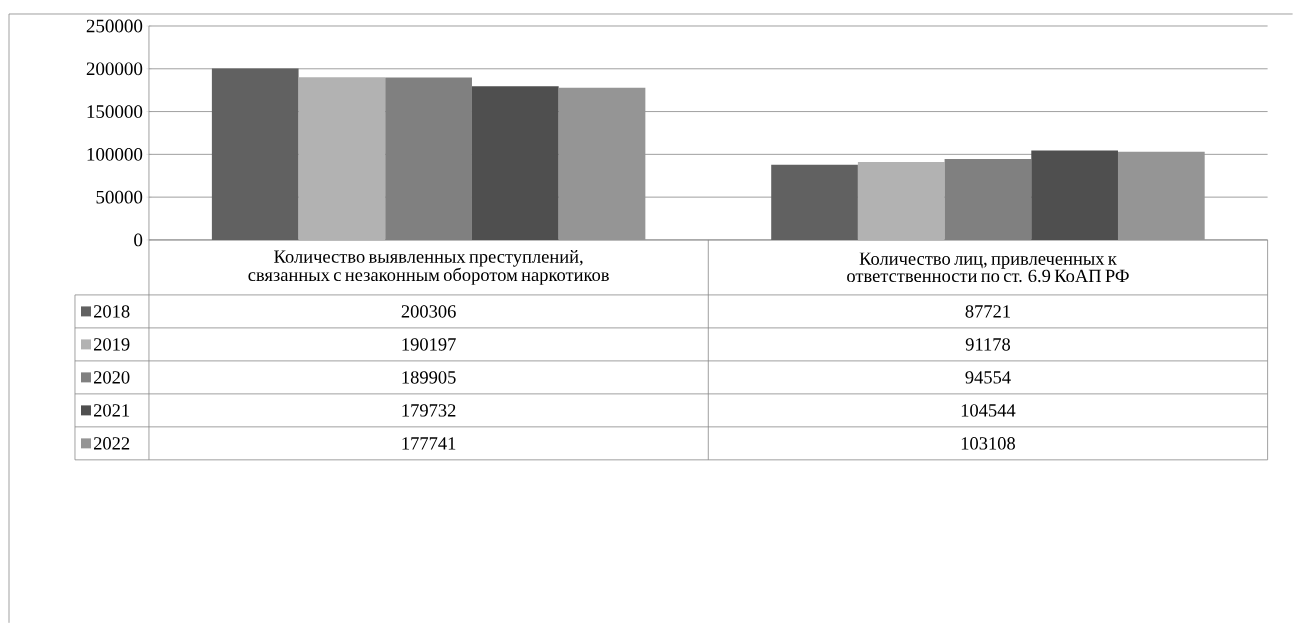 This screenshot has width=1293, height=623. Describe the element at coordinates (115, 154) in the screenshot. I see `y-tick-label: 100000` at that location.